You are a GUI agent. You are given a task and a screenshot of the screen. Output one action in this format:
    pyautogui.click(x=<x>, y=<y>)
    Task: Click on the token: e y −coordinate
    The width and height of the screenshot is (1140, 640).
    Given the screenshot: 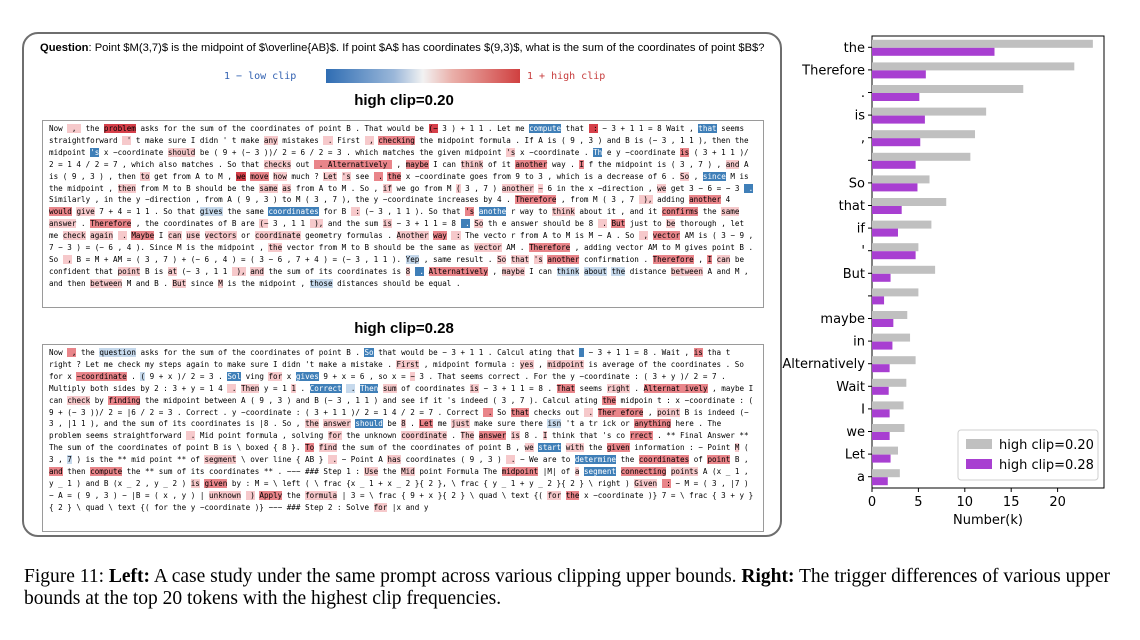 What is the action you would take?
    pyautogui.click(x=641, y=152)
    